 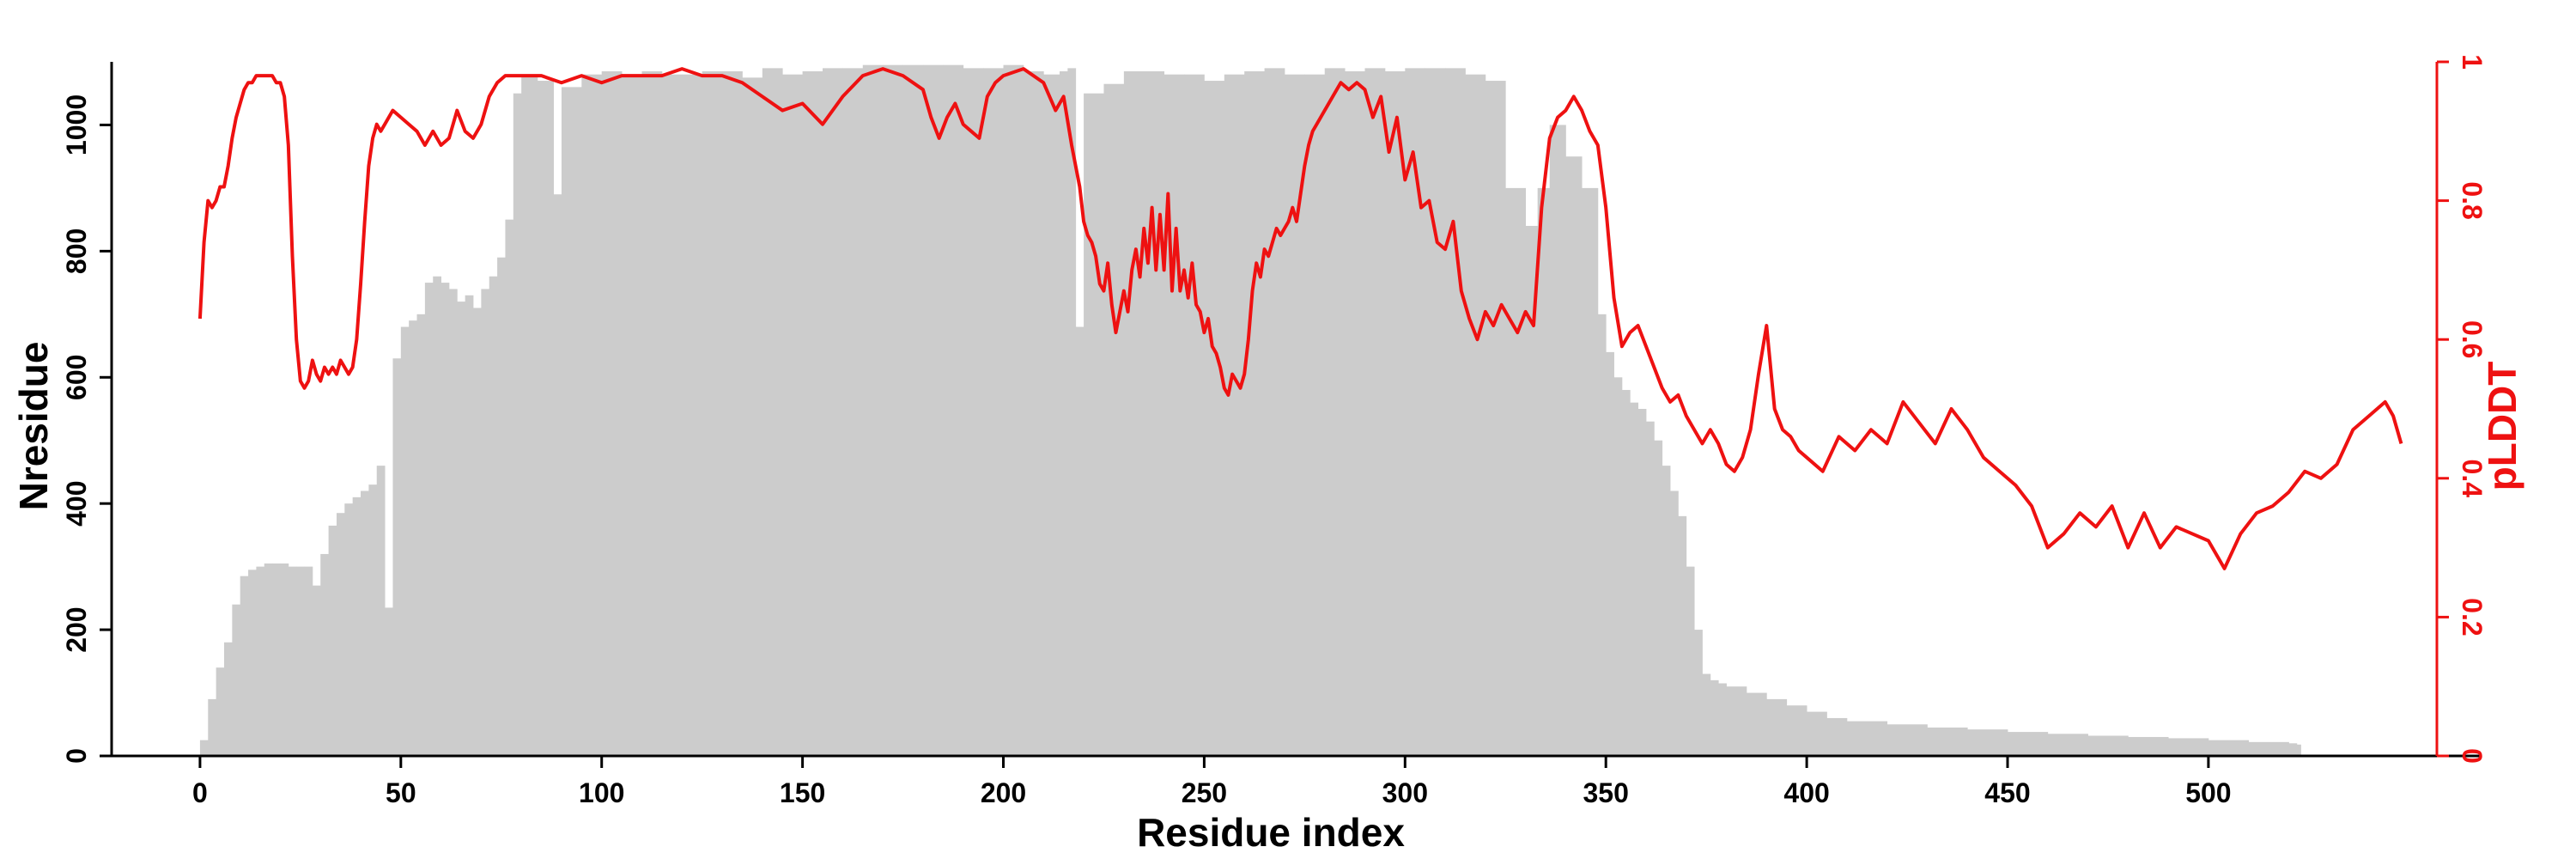 What do you see at coordinates (77, 503) in the screenshot?
I see `y-tick-label: 400` at bounding box center [77, 503].